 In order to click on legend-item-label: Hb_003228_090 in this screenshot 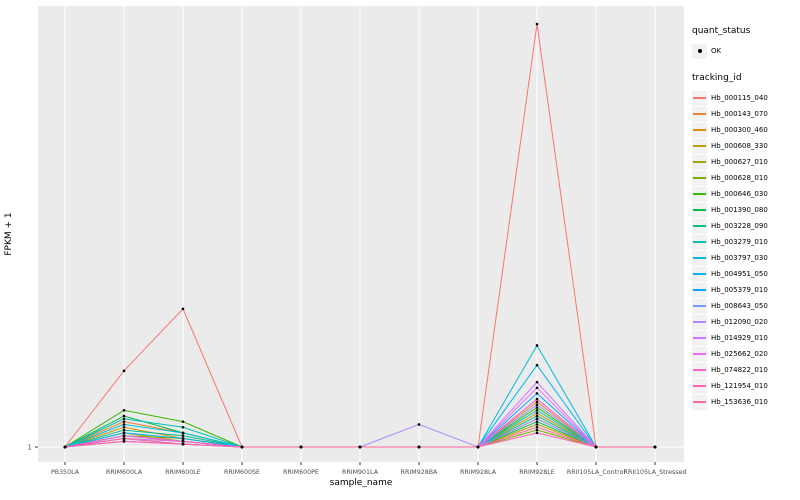, I will do `click(739, 226)`.